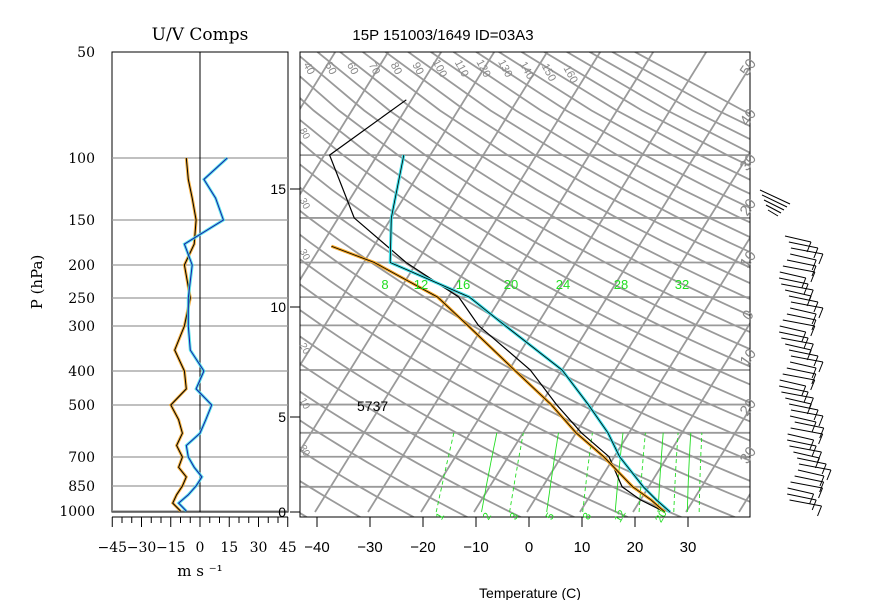 This screenshot has height=600, width=887. I want to click on mixing-ratio-label: 24, so click(563, 284).